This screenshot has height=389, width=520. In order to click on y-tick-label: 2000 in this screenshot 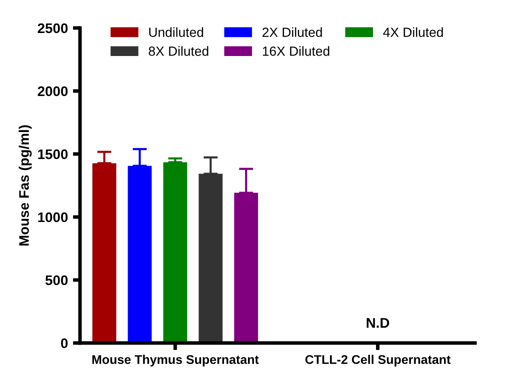, I will do `click(53, 91)`.